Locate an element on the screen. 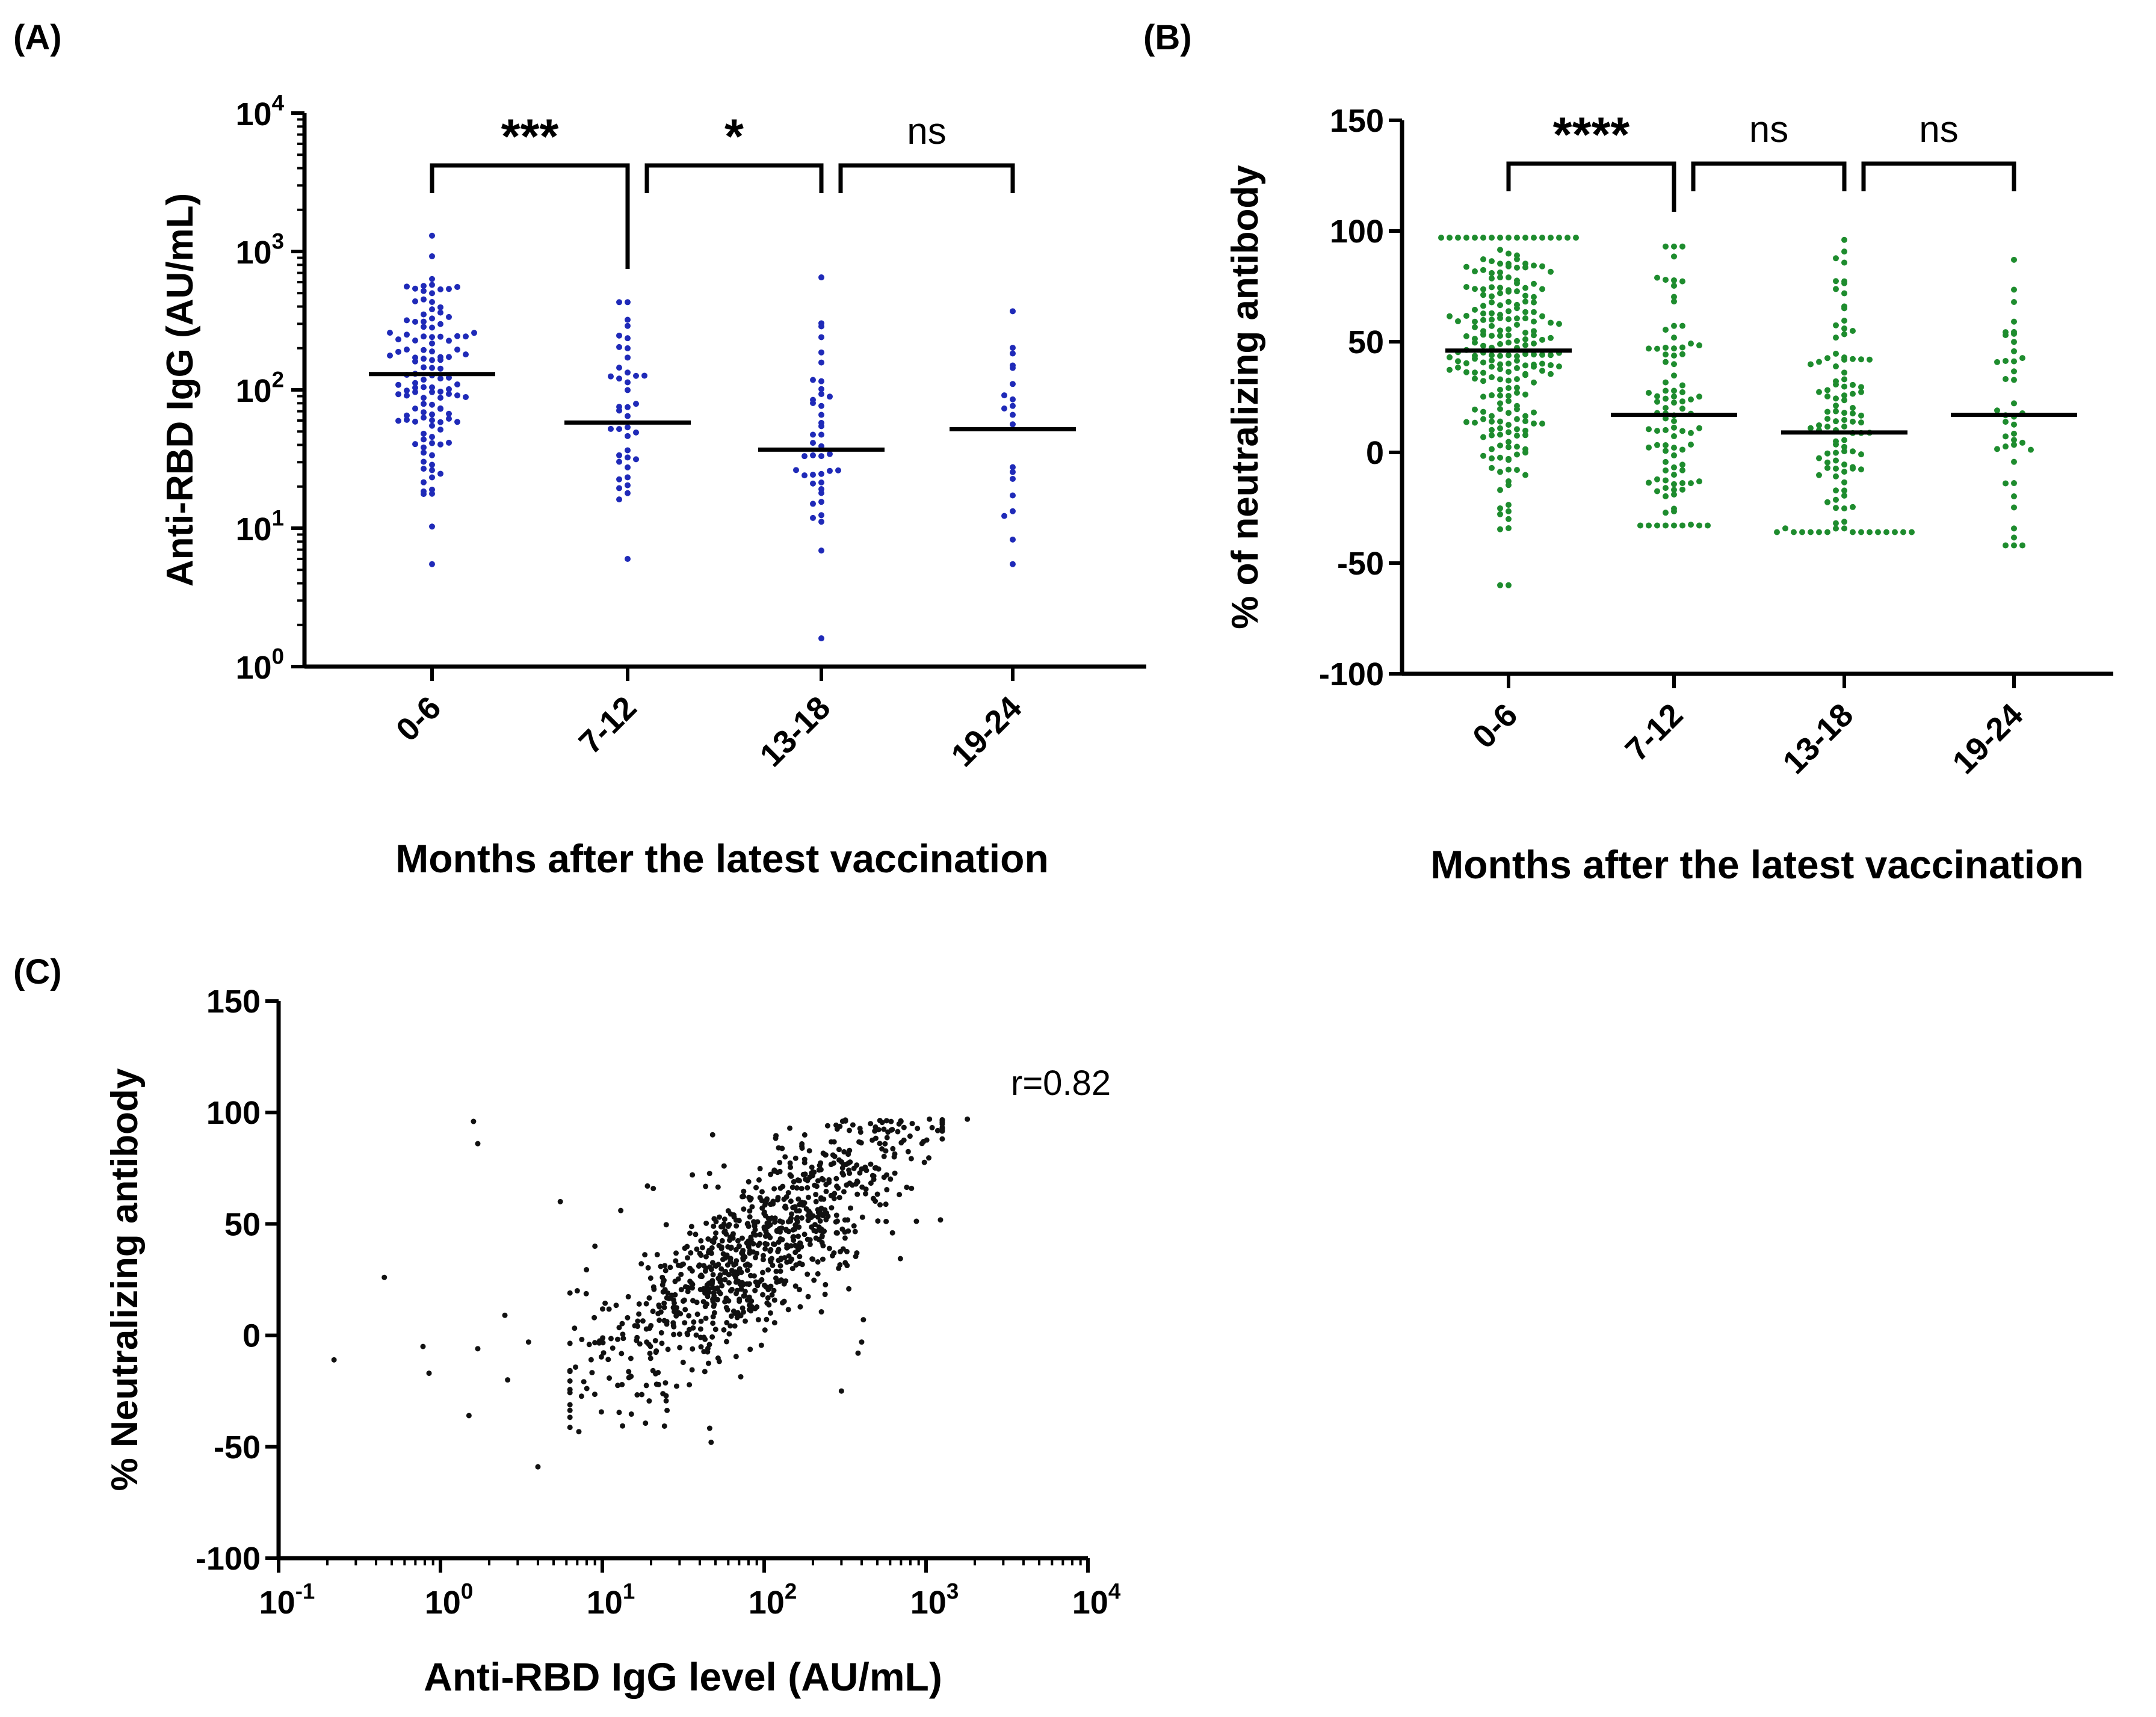 The height and width of the screenshot is (1717, 2156). y-tick-label: -50 is located at coordinates (237, 1447).